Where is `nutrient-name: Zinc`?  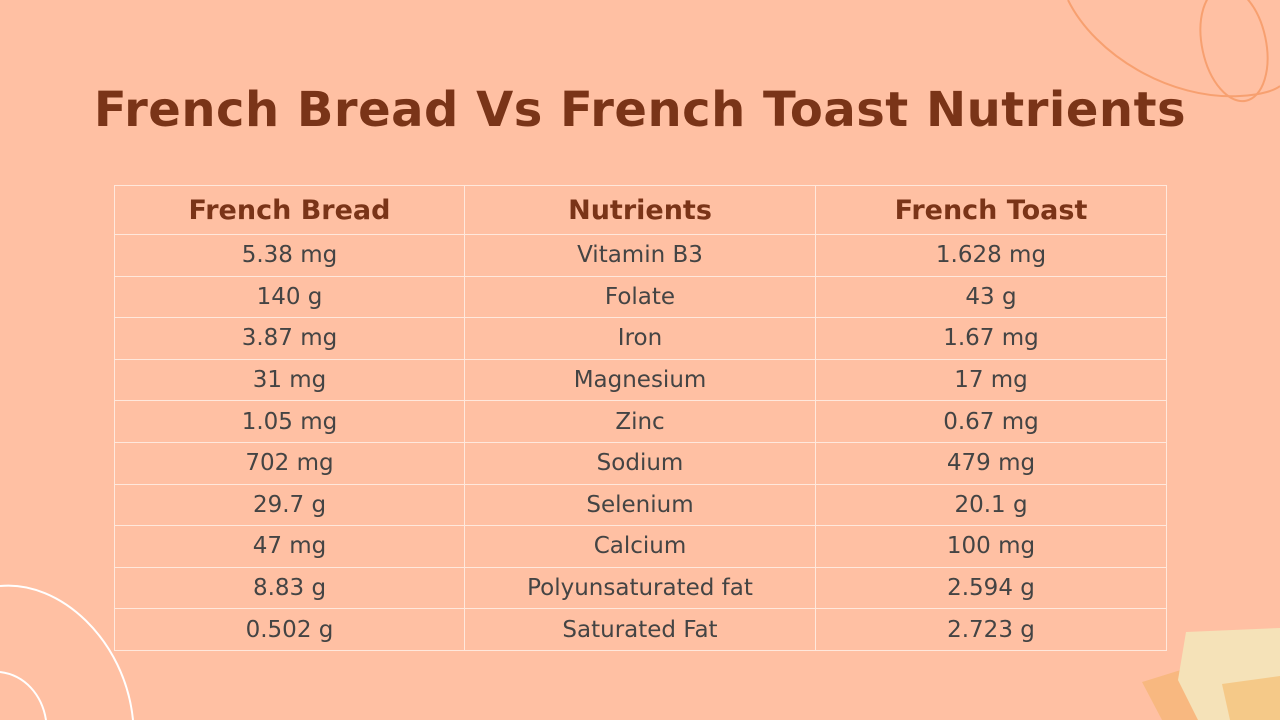 nutrient-name: Zinc is located at coordinates (640, 421).